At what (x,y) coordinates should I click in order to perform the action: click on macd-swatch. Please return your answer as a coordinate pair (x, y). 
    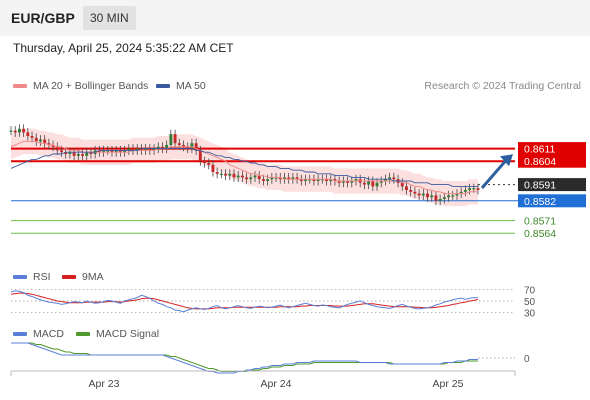
    Looking at the image, I should click on (20, 334).